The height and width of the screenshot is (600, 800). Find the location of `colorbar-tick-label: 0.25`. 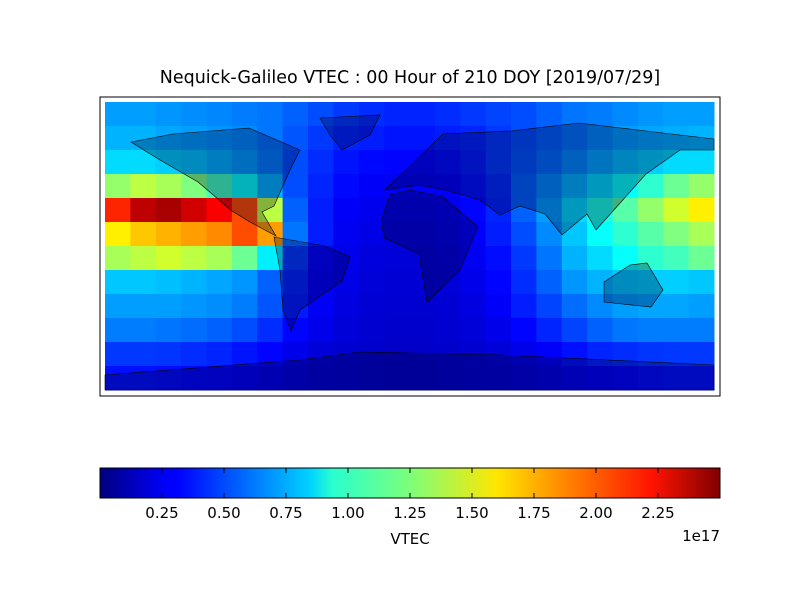

colorbar-tick-label: 0.25 is located at coordinates (161, 513).